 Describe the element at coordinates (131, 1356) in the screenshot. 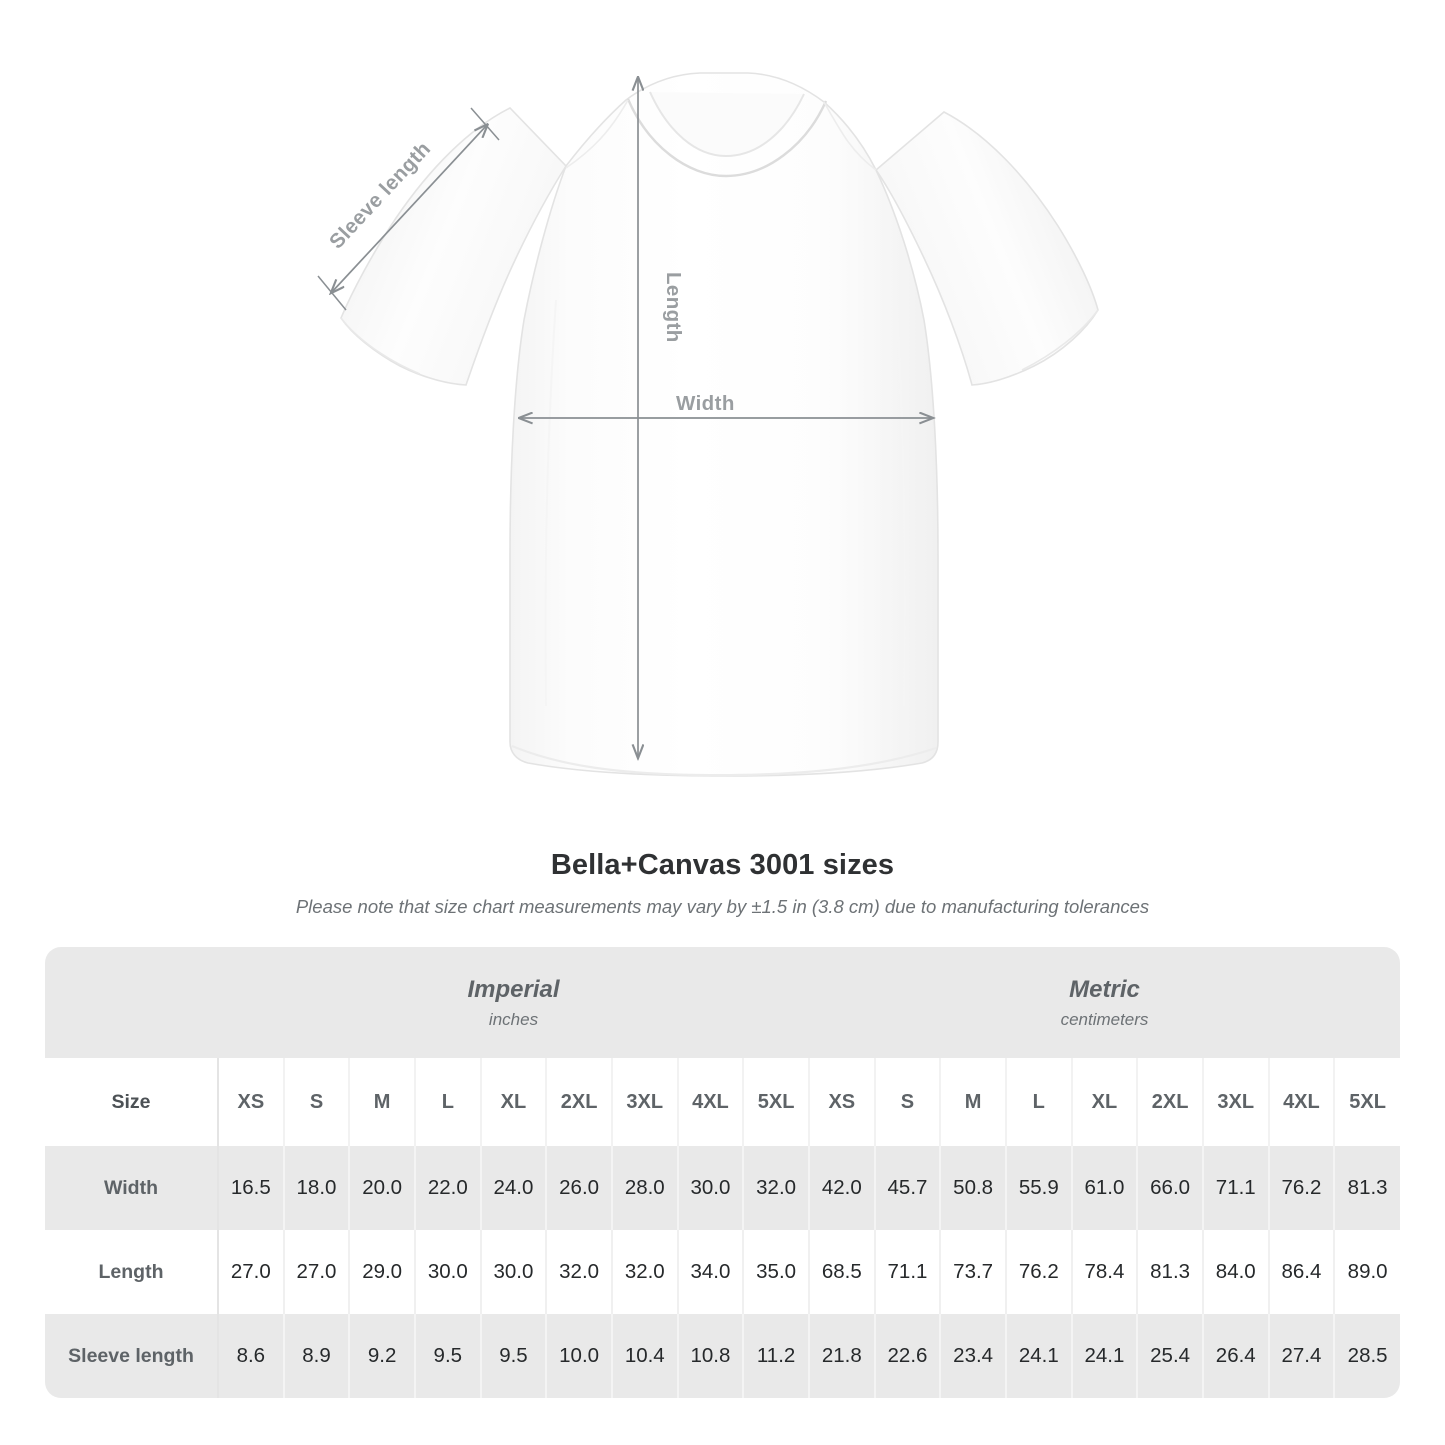

I see `row-label-sleeve-length: Sleeve length` at that location.